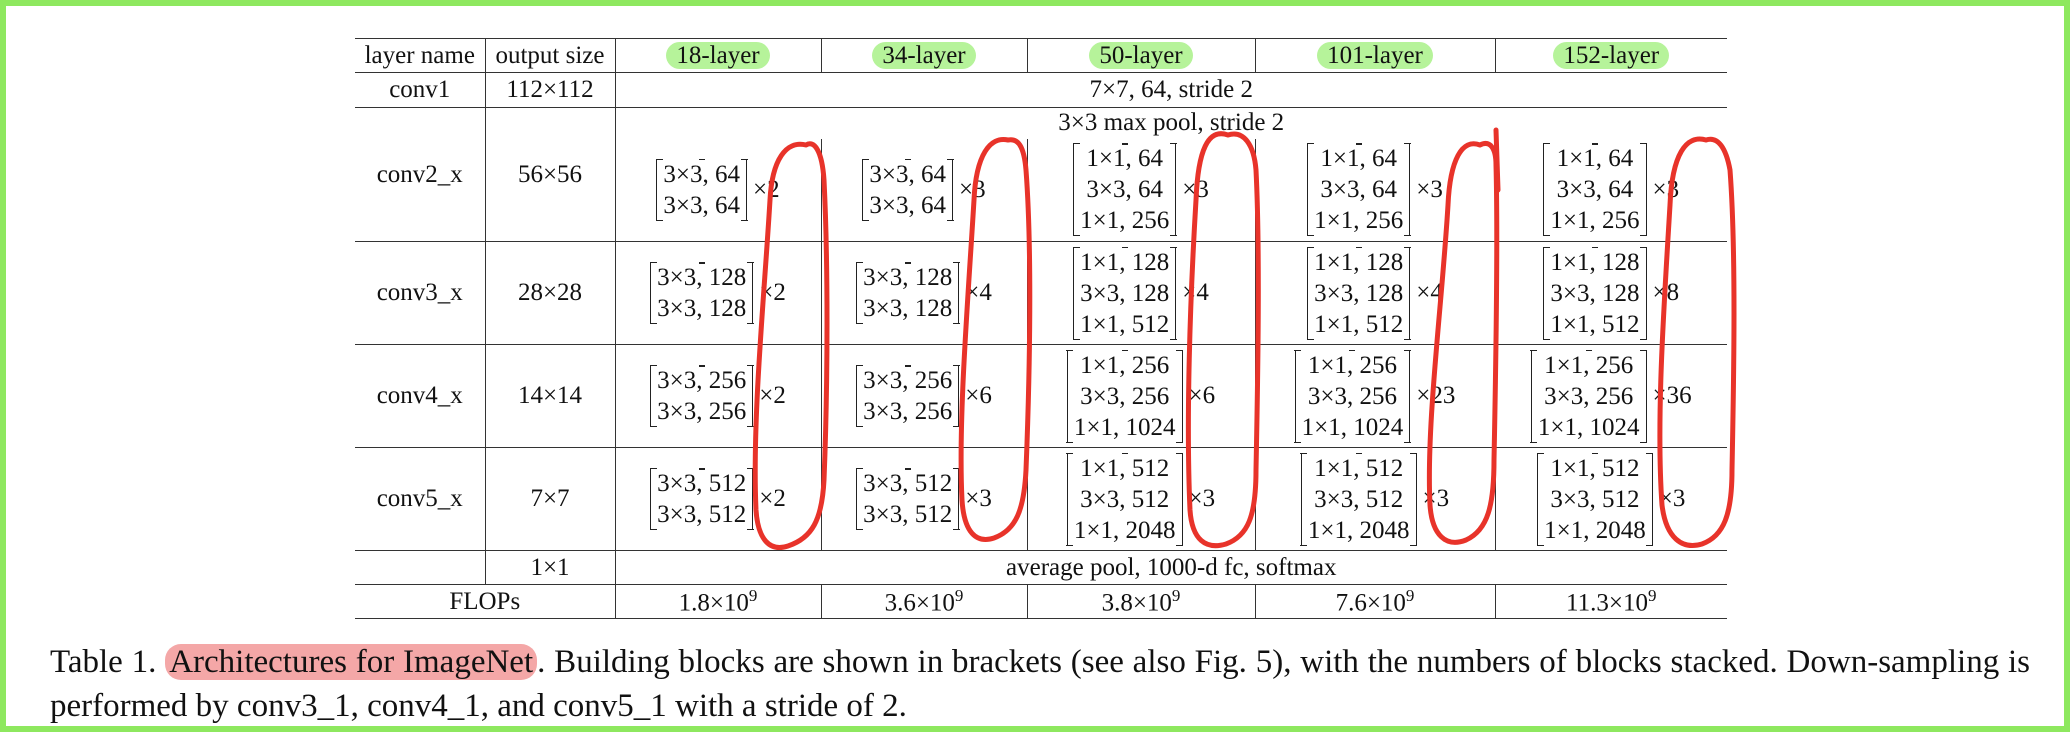 The width and height of the screenshot is (2070, 732). Describe the element at coordinates (924, 499) in the screenshot. I see `block-cell: 3×3, 512 3×3, 512 ×3` at that location.